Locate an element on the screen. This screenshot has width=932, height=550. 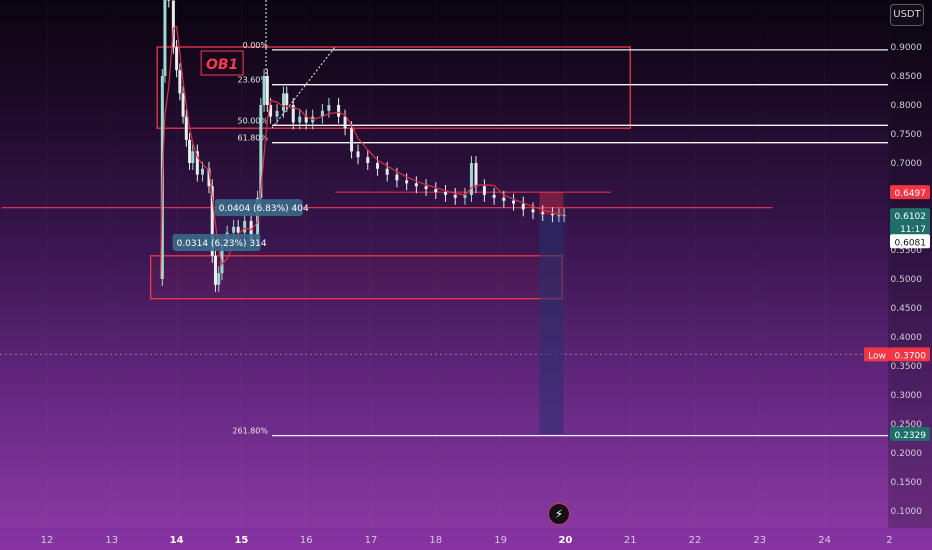
price-tick-label: 0.8000 is located at coordinates (907, 106).